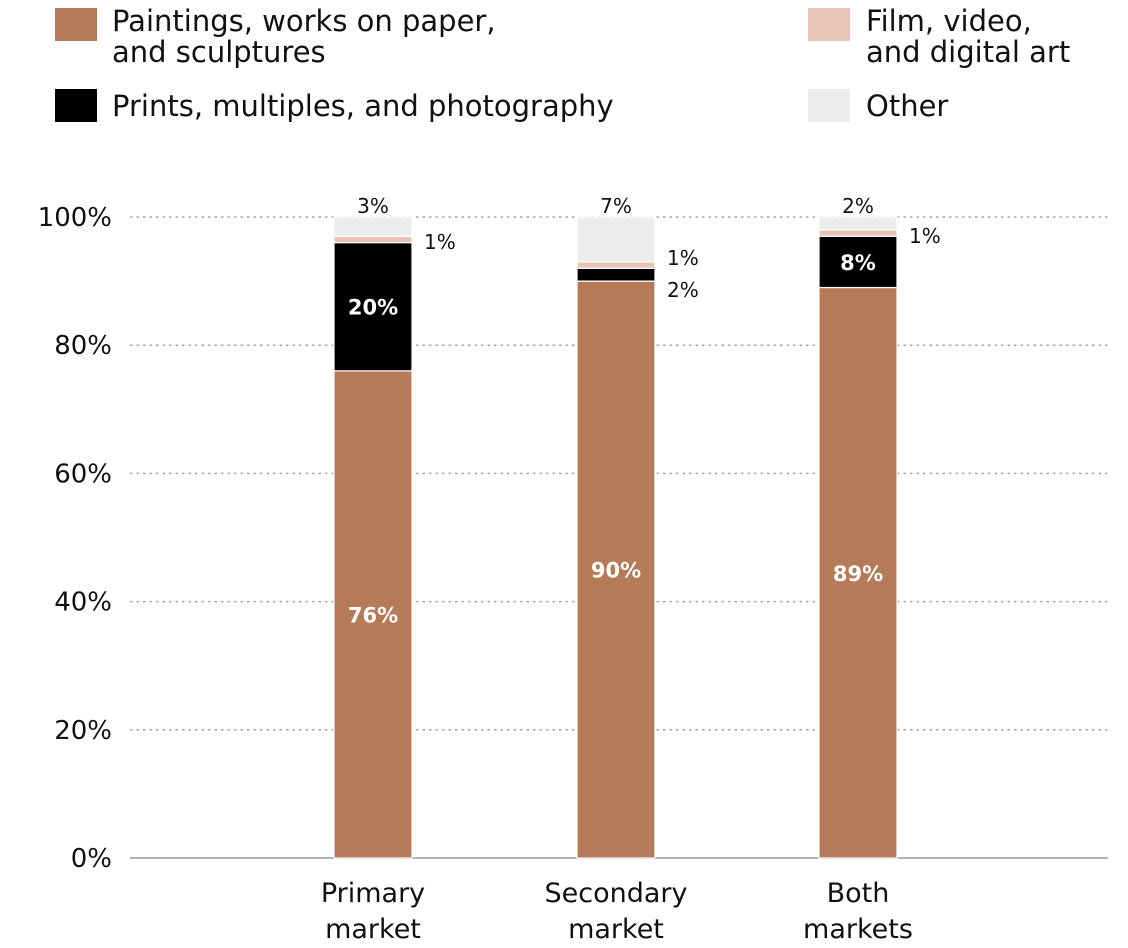 The image size is (1128, 948). I want to click on legend-label: Paintings, works on paper,, so click(304, 21).